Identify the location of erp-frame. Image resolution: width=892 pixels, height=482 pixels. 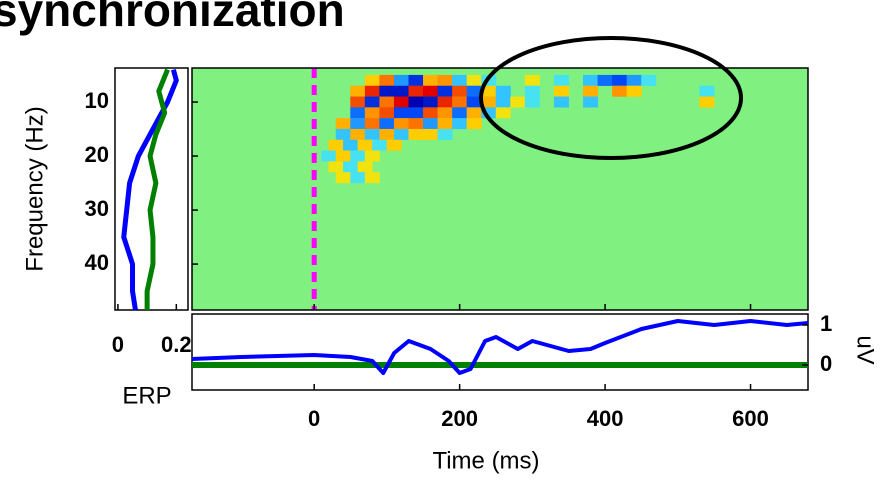
(500, 352).